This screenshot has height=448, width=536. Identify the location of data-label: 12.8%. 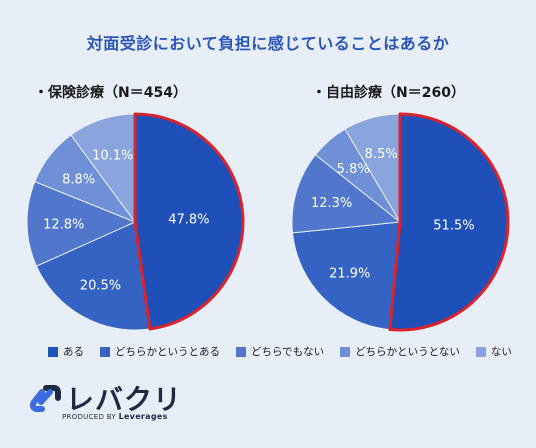
(63, 224).